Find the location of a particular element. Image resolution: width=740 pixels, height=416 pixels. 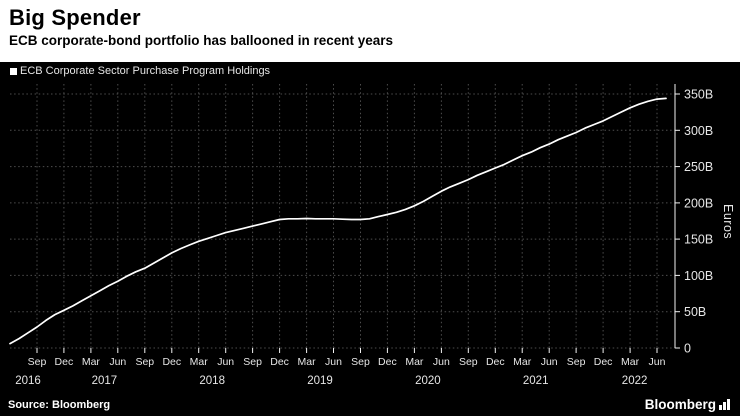

svg-text: 100B is located at coordinates (698, 276).